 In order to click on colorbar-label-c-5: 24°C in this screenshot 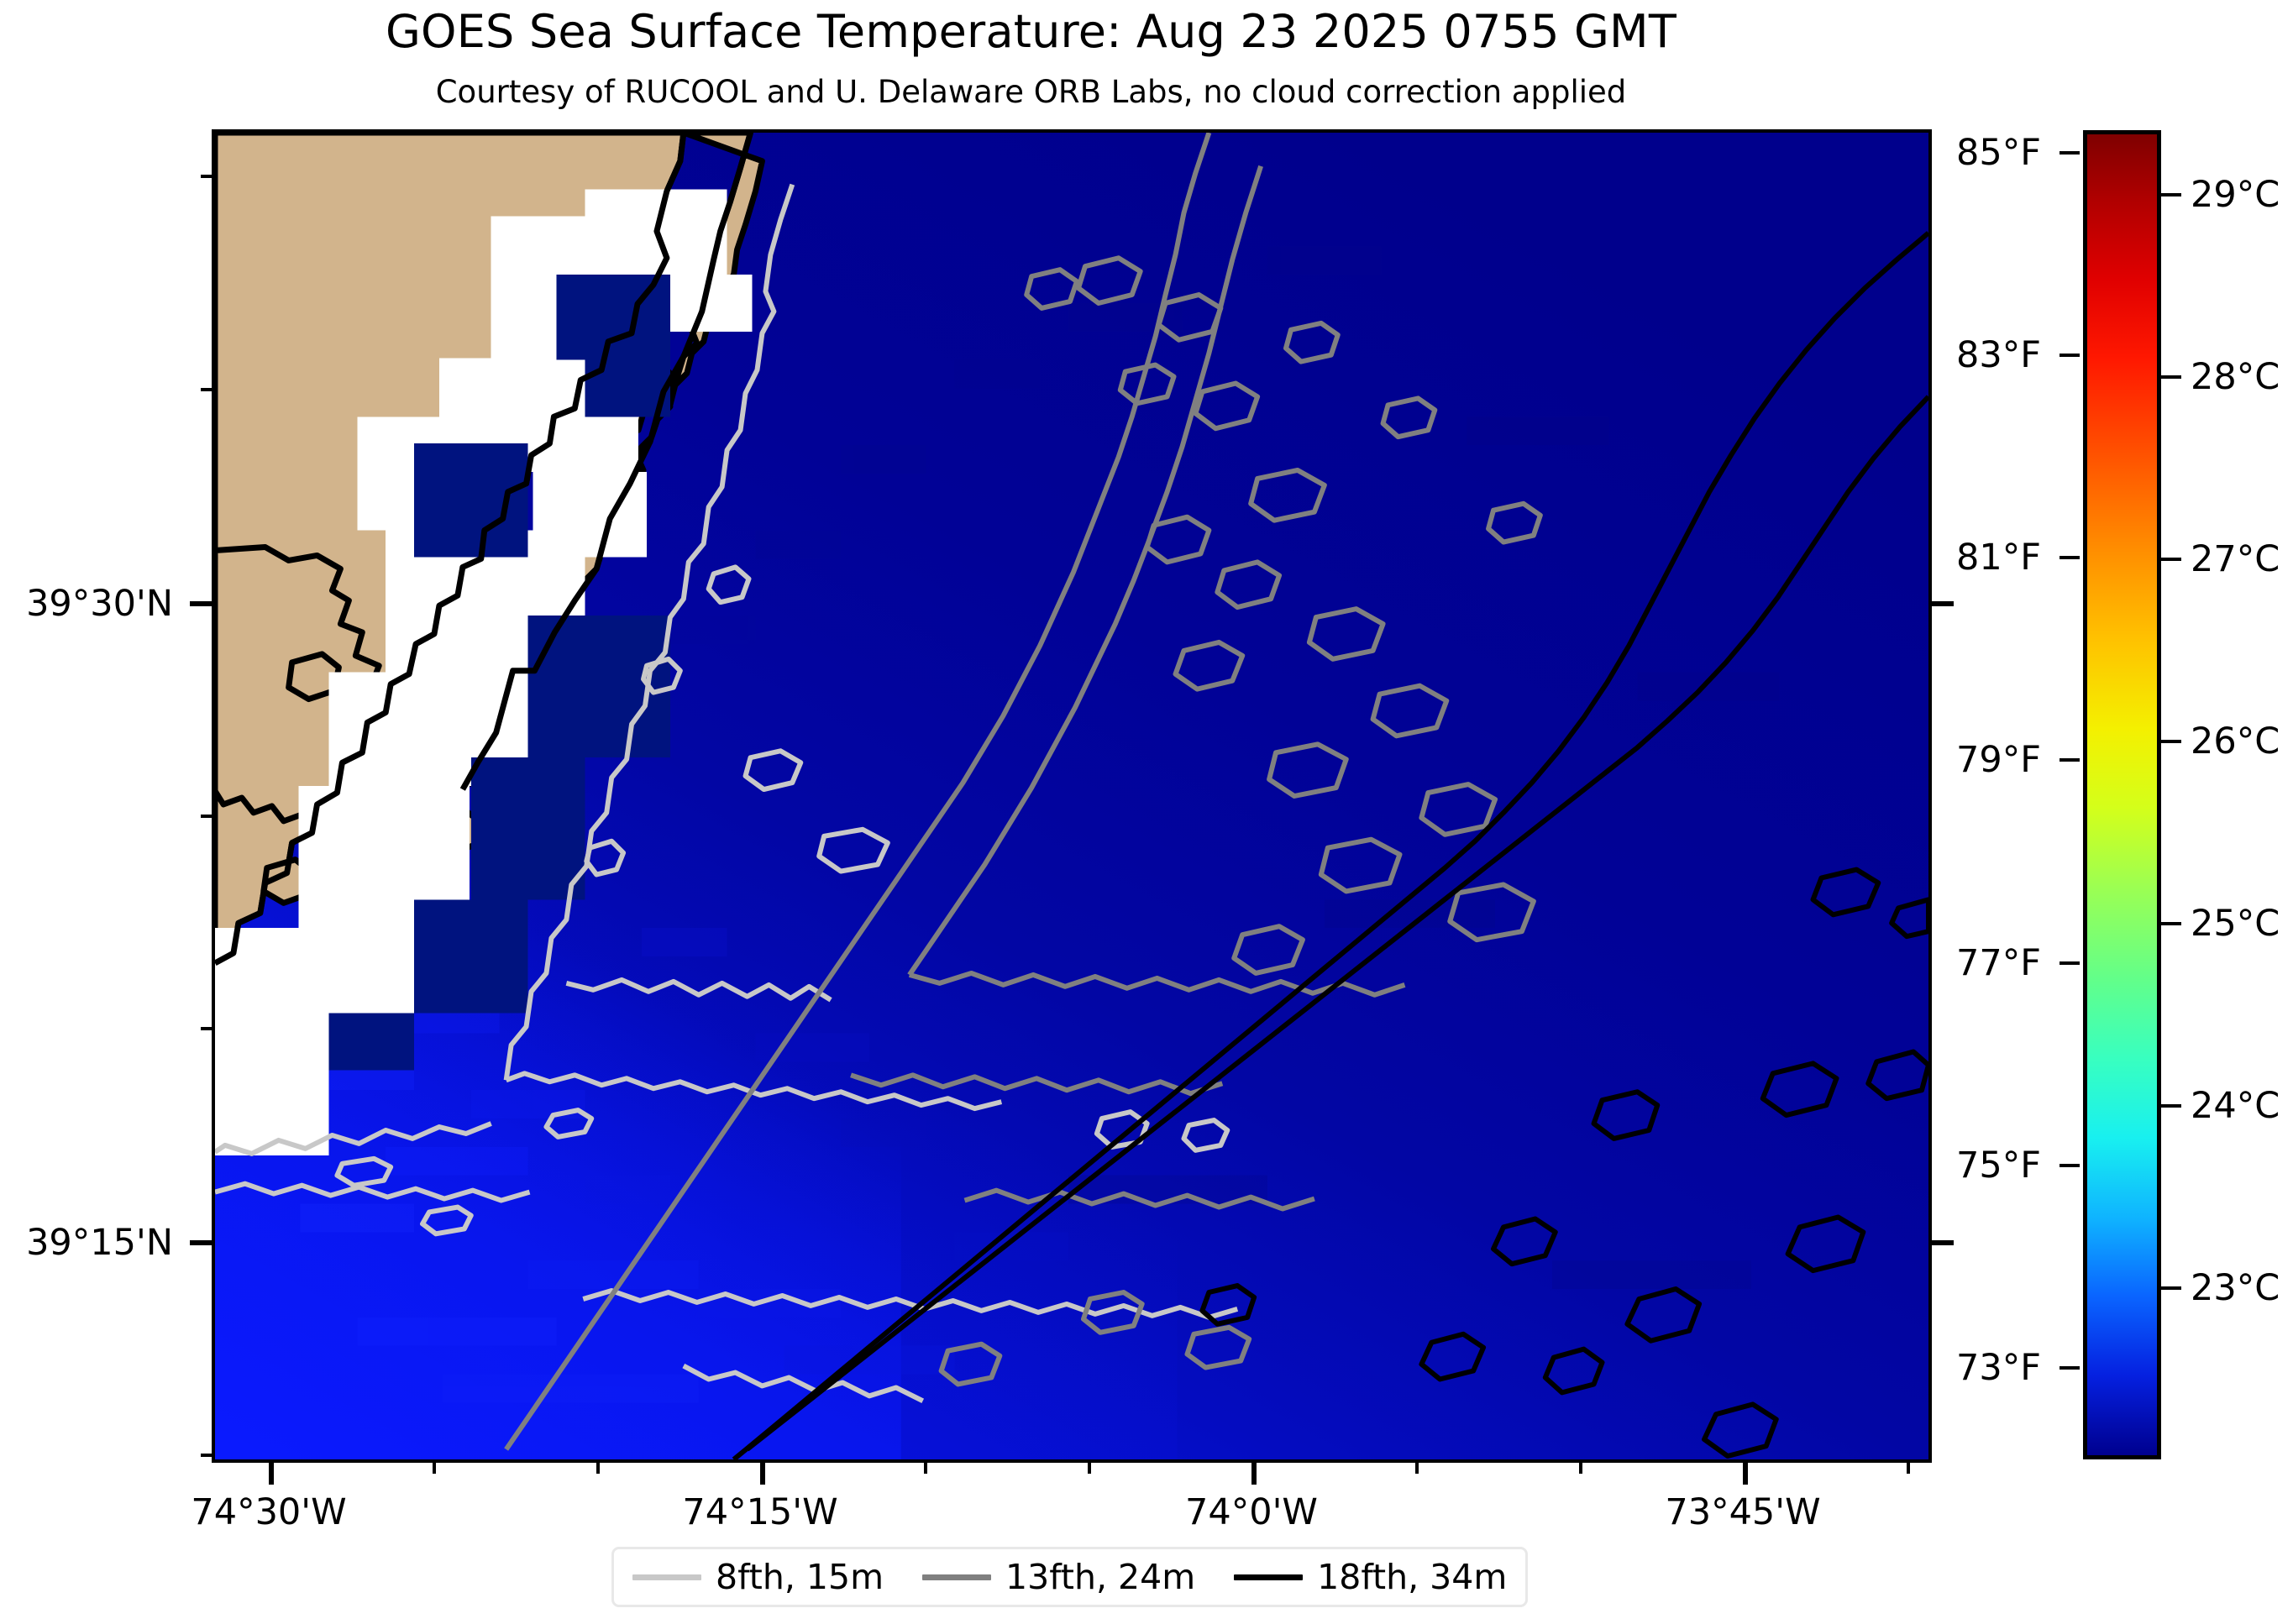, I will do `click(2235, 1106)`.